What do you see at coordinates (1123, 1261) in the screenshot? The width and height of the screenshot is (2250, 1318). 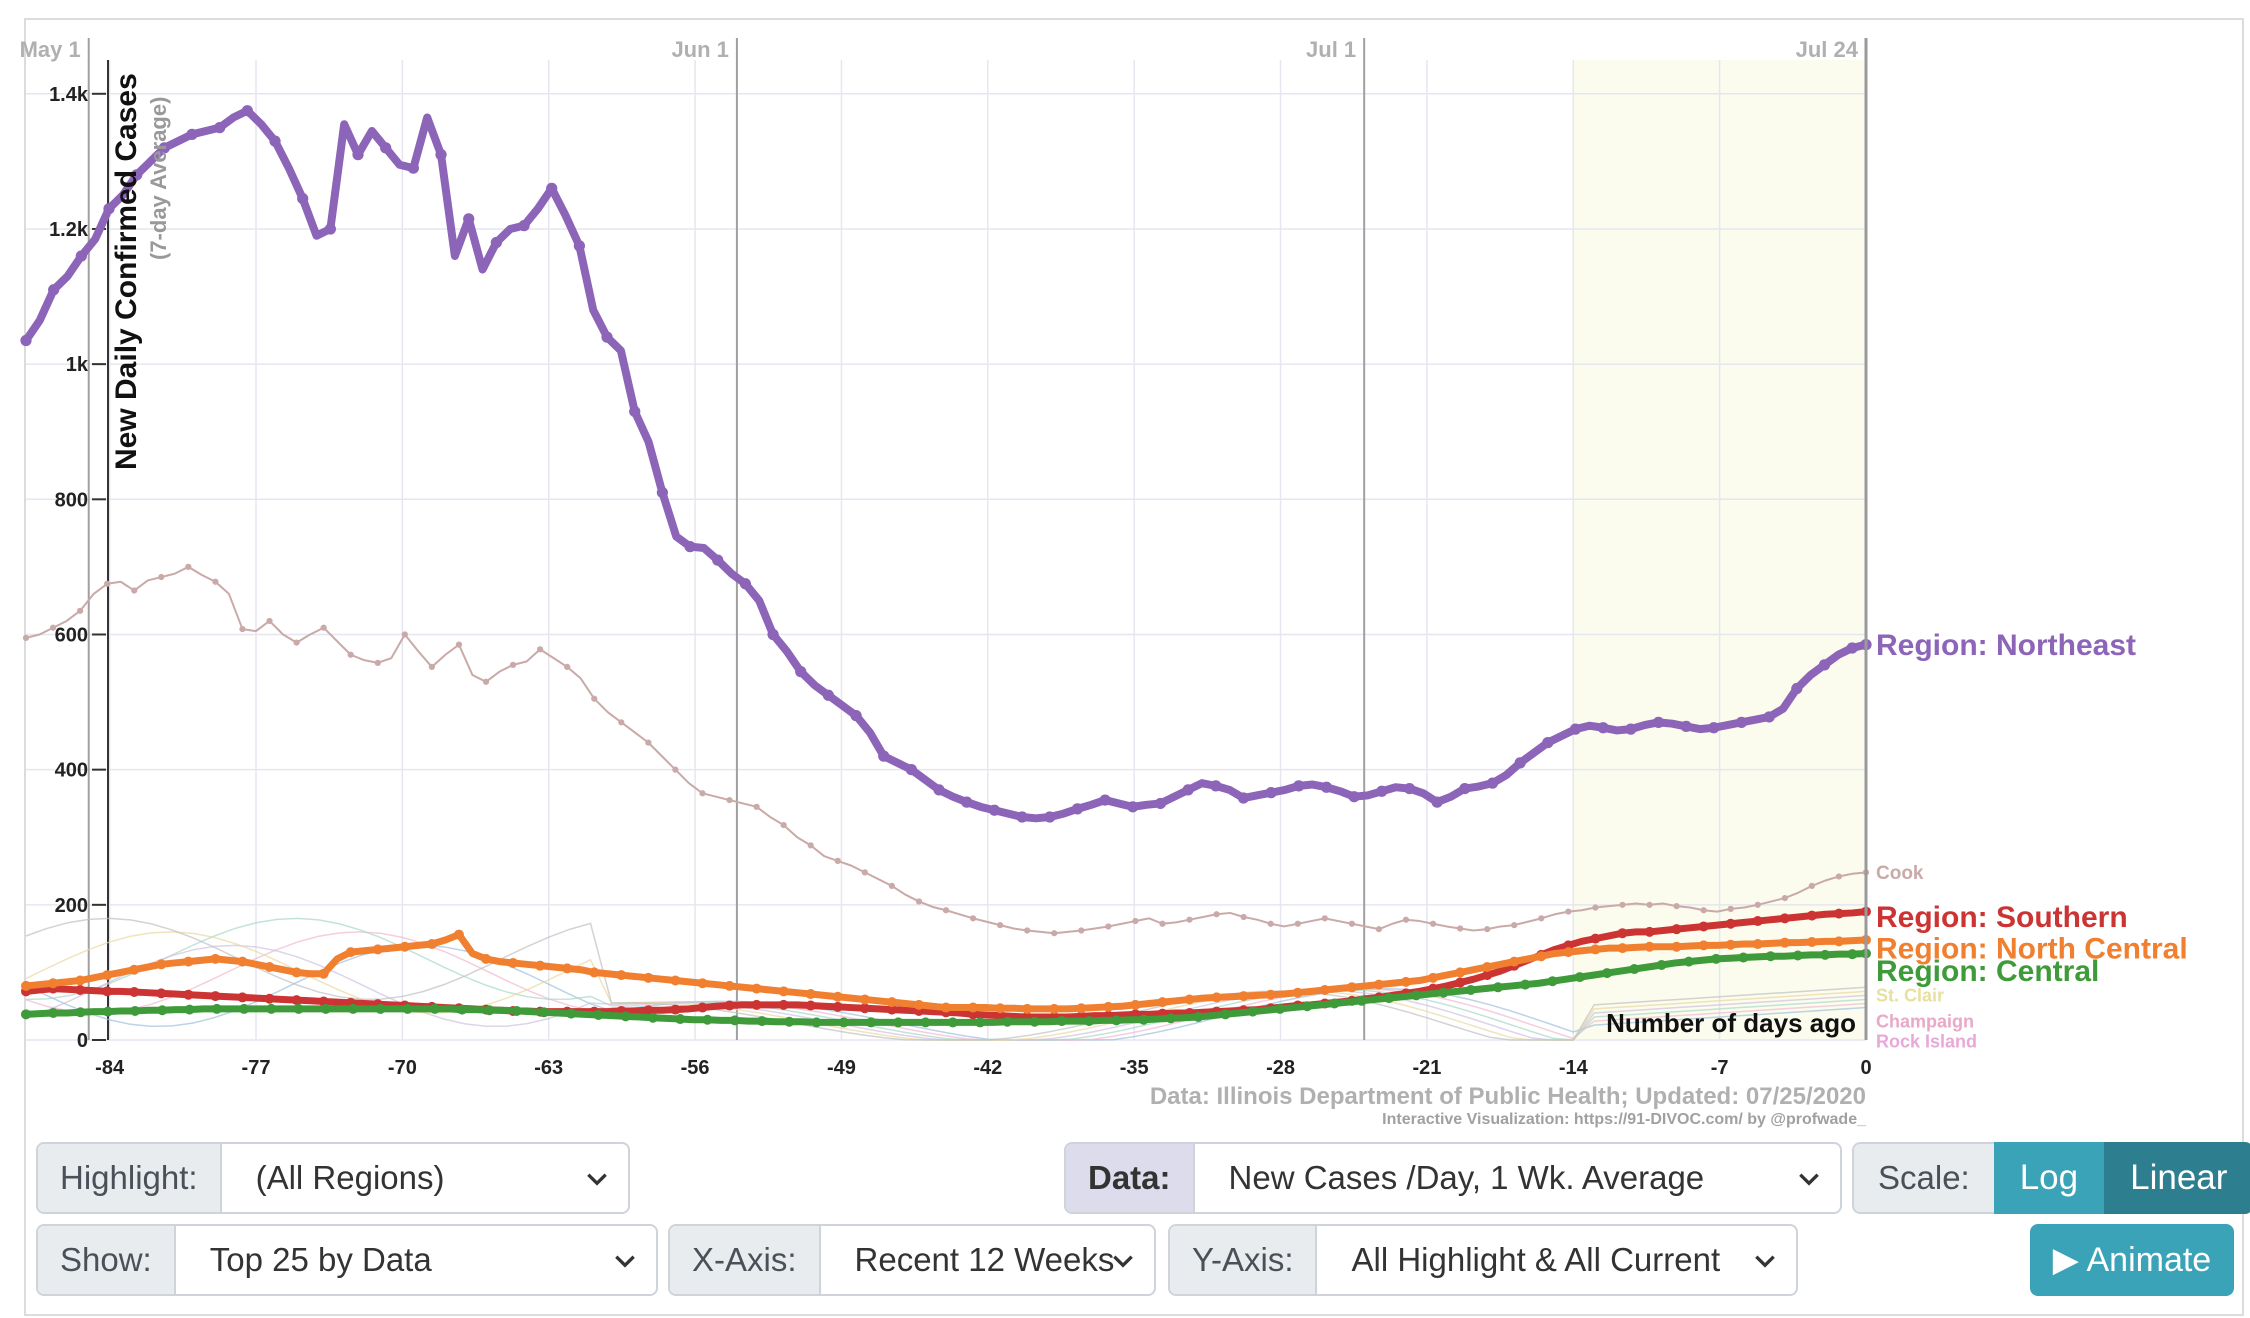 I see `chevron-down-icon` at bounding box center [1123, 1261].